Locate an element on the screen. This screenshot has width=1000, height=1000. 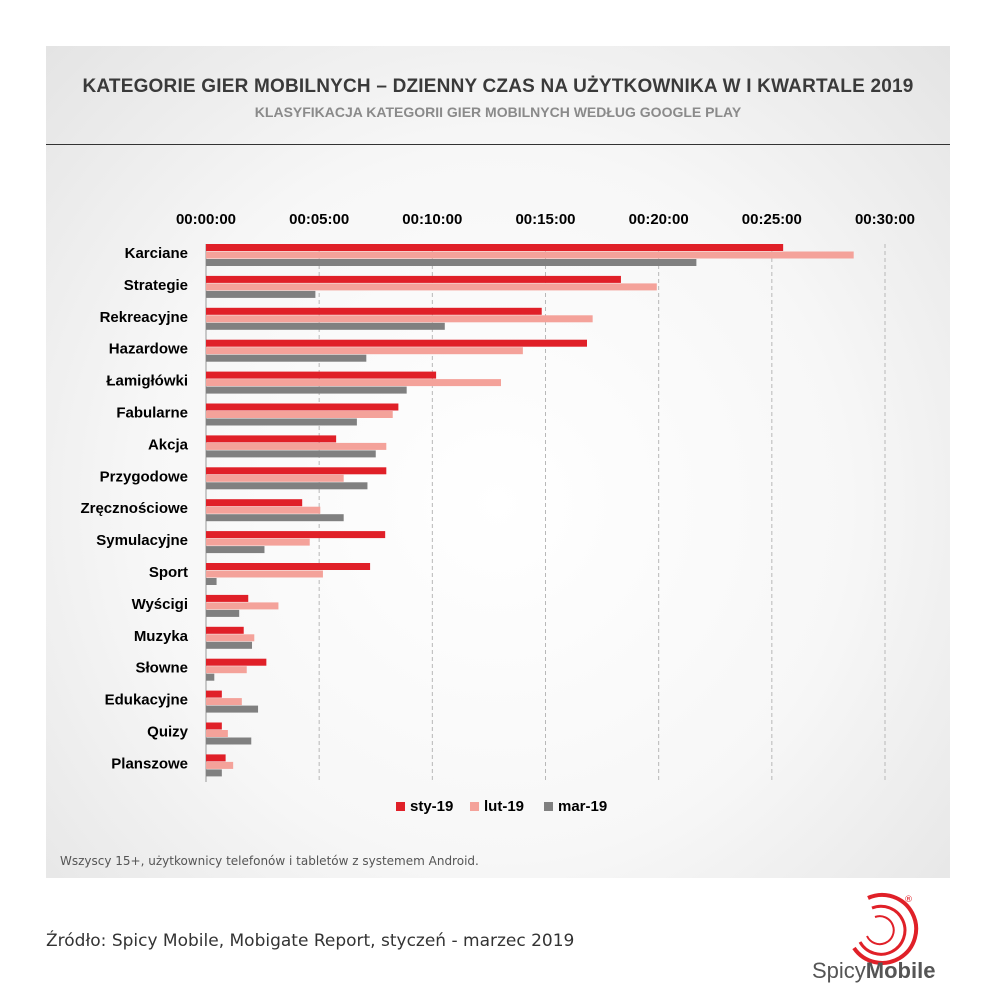
x-tick-label: 00:05:00 is located at coordinates (319, 219).